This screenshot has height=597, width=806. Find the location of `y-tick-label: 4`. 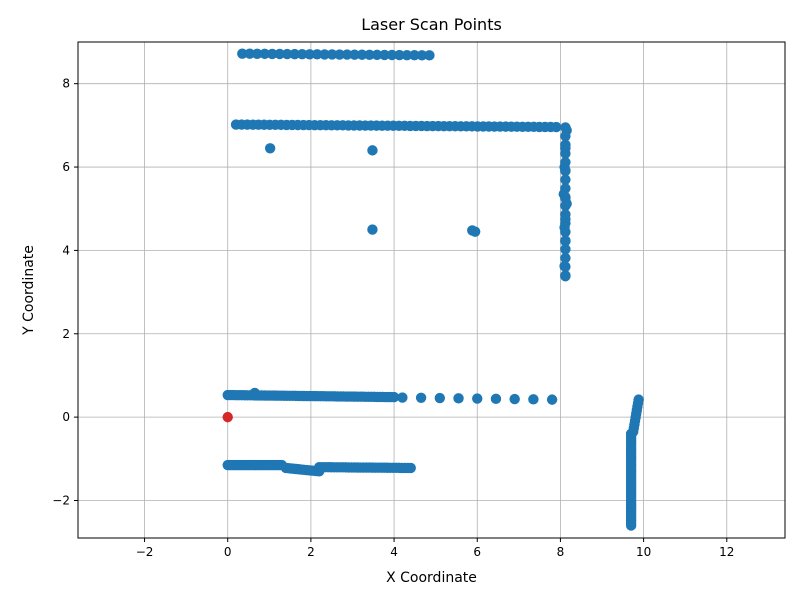

y-tick-label: 4 is located at coordinates (66, 250).